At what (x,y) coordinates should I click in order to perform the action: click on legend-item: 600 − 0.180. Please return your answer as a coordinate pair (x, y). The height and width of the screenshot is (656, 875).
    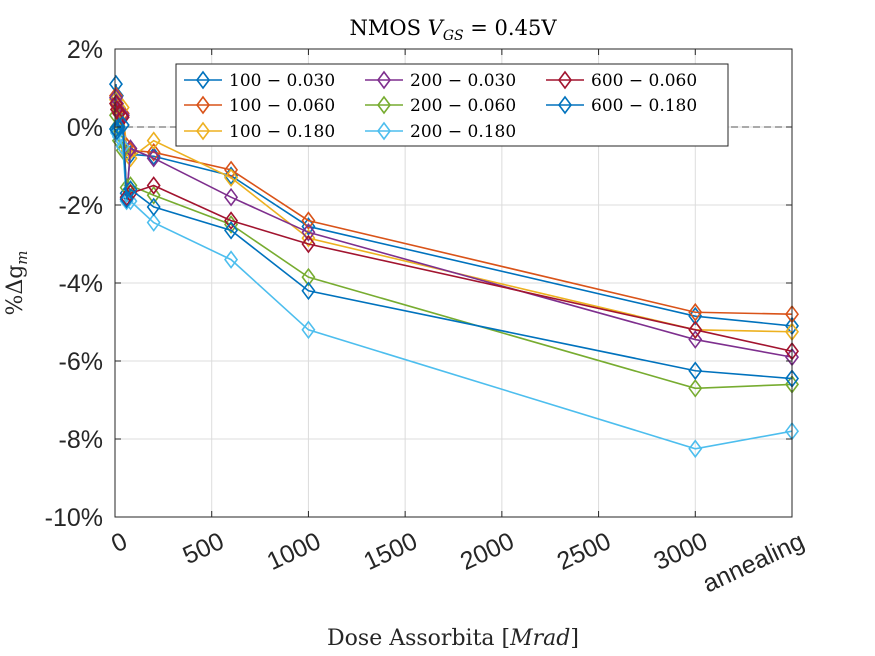
    Looking at the image, I should click on (621, 105).